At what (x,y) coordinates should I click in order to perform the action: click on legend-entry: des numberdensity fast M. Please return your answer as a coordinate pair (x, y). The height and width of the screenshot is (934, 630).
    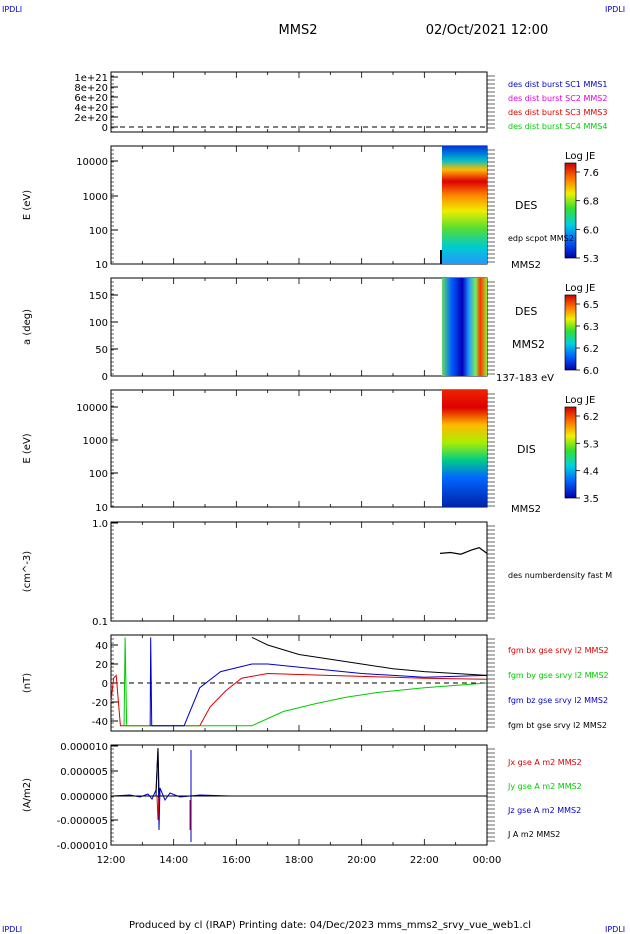
    Looking at the image, I should click on (560, 575).